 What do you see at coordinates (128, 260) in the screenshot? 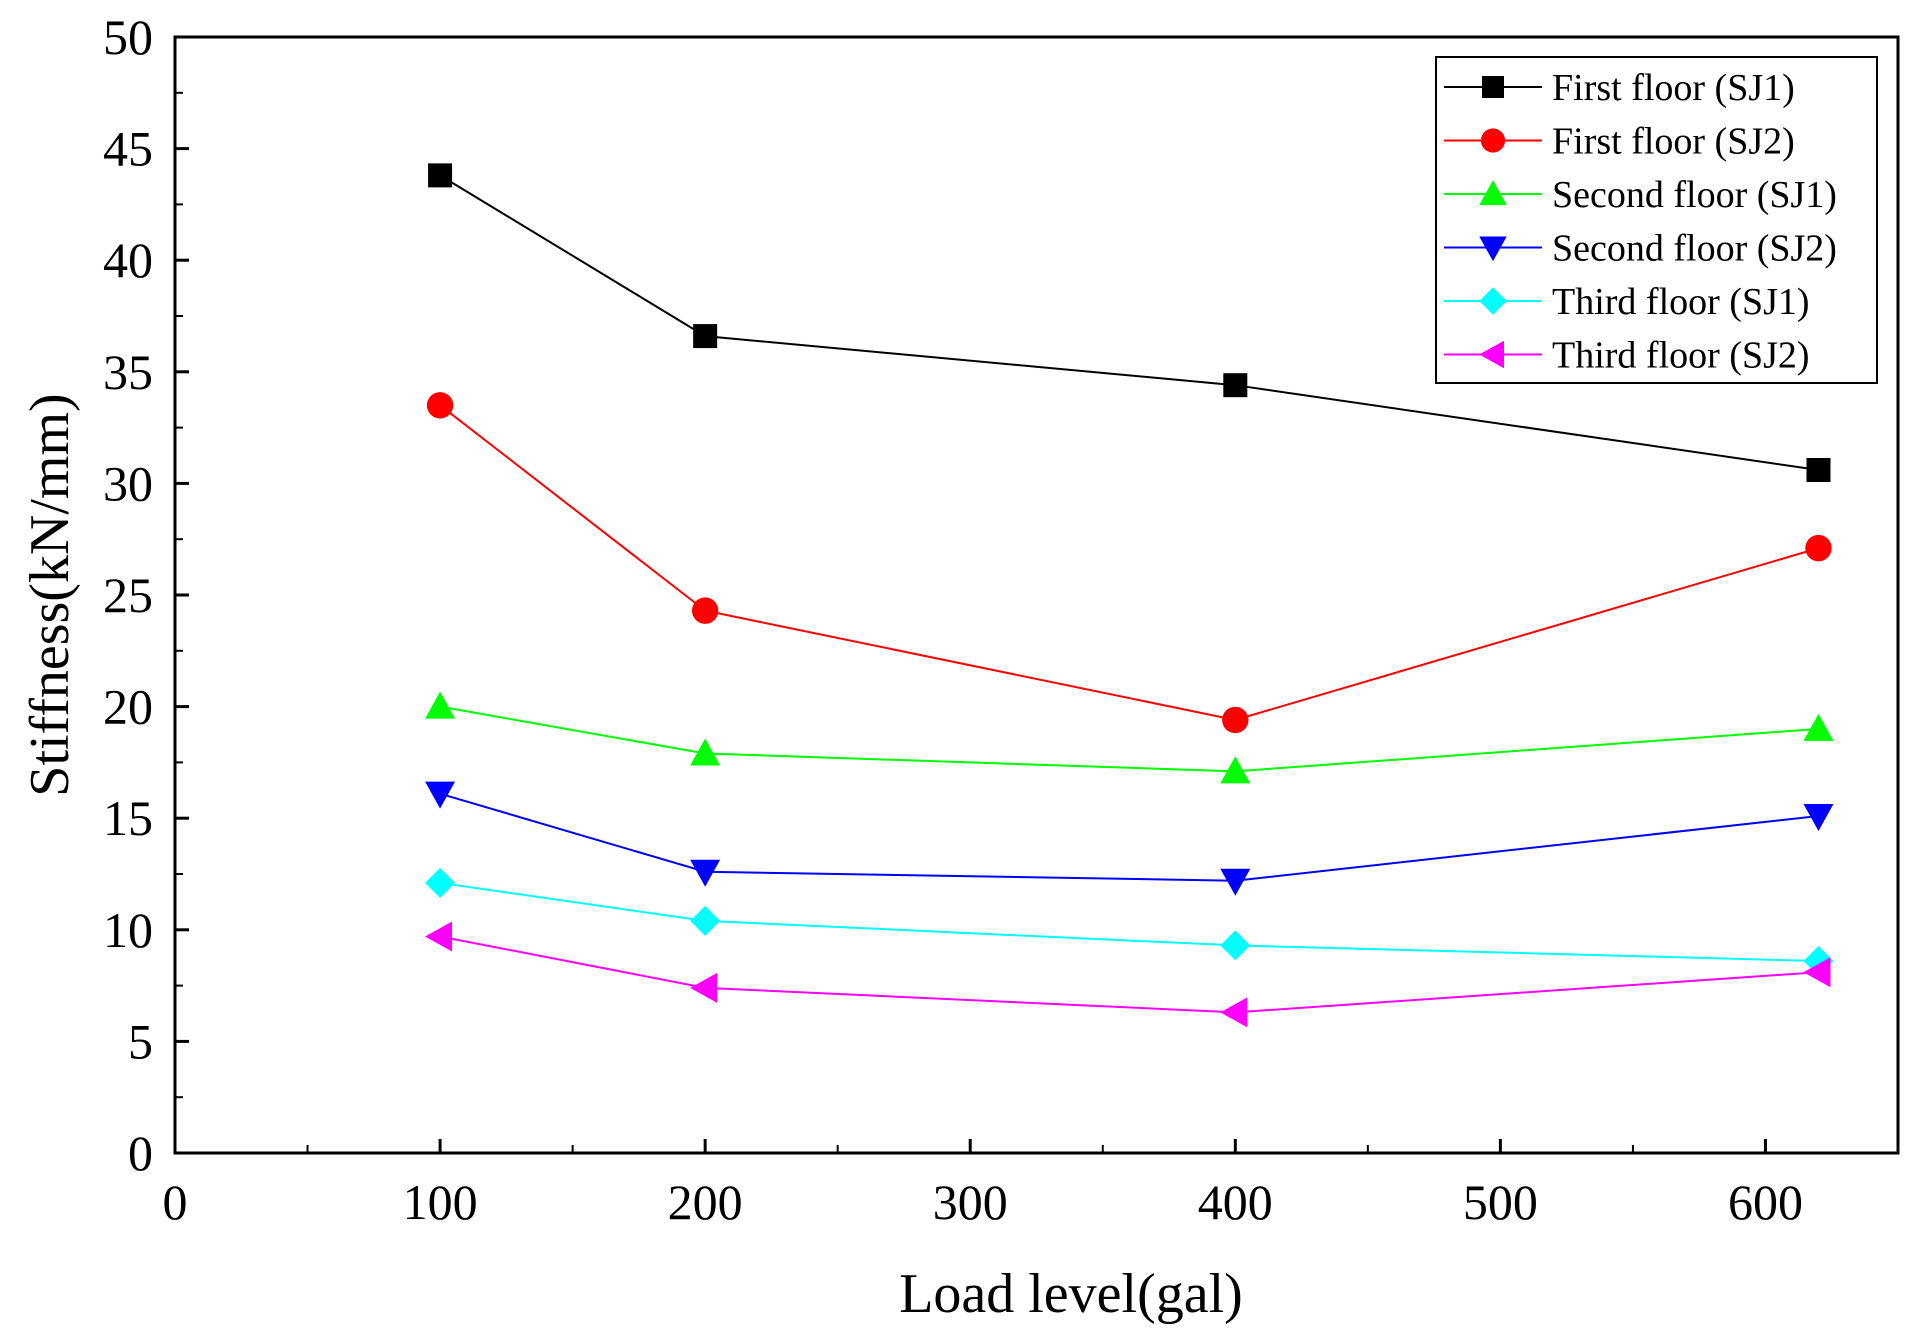
I see `y-tick-label: 40` at bounding box center [128, 260].